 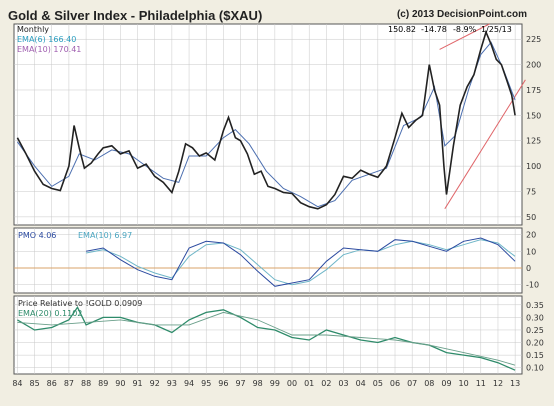 What do you see at coordinates (533, 115) in the screenshot?
I see `price-y-tick-label: 150` at bounding box center [533, 115].